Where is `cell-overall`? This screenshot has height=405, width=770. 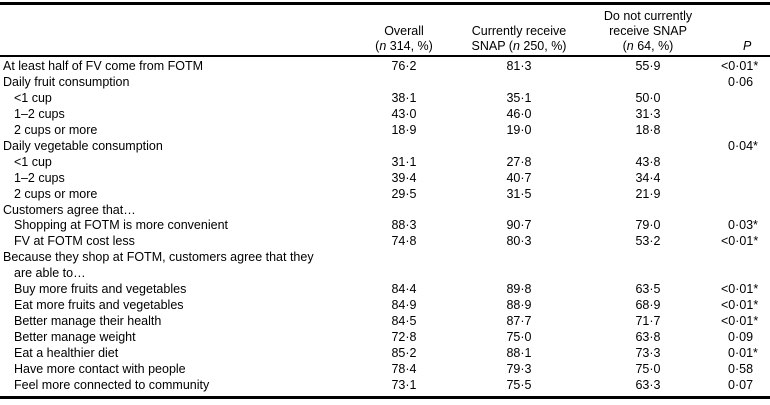 cell-overall is located at coordinates (404, 147).